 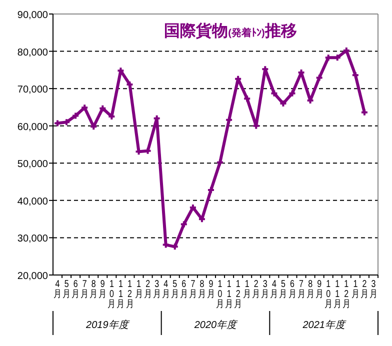 What do you see at coordinates (107, 325) in the screenshot?
I see `text: 2019年度` at bounding box center [107, 325].